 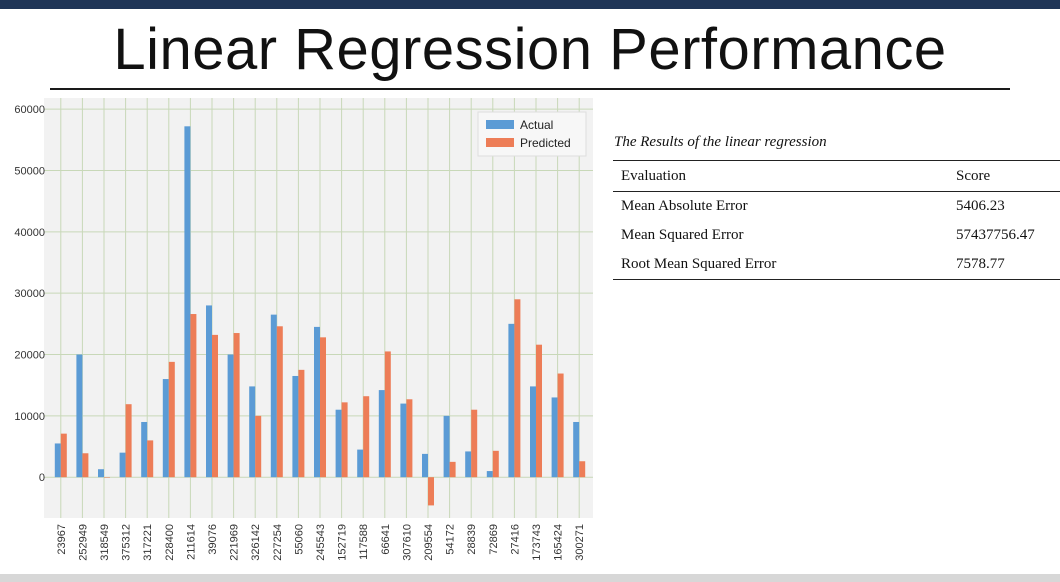 I want to click on x-tick-label: 326142, so click(x=256, y=542).